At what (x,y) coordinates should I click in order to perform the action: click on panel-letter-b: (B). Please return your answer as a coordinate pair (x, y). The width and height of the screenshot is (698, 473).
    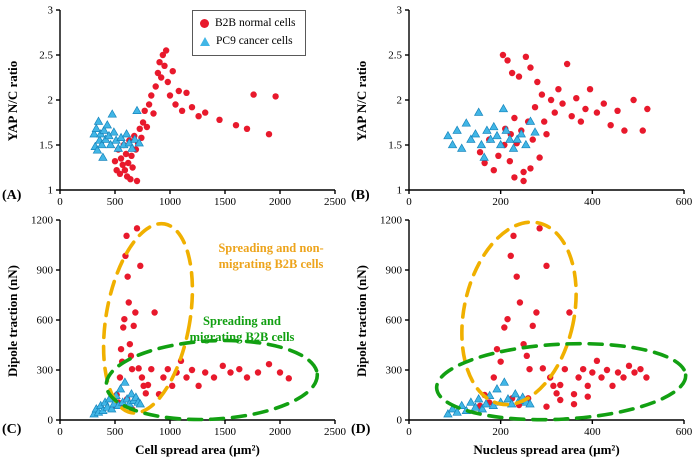
    Looking at the image, I should click on (360, 195).